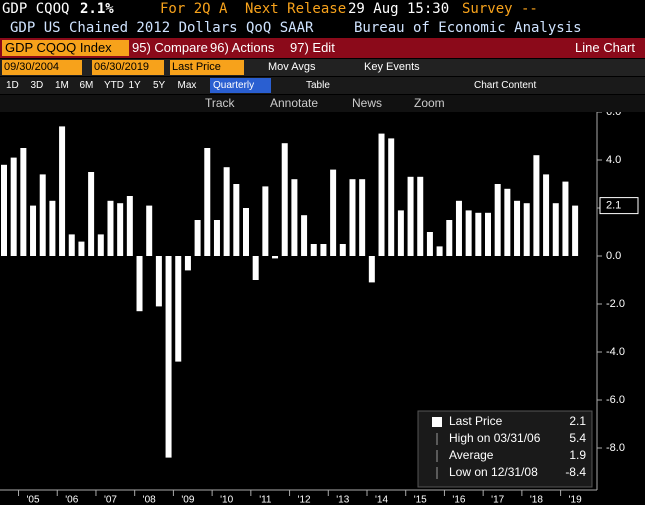 The width and height of the screenshot is (645, 505). Describe the element at coordinates (392, 67) in the screenshot. I see `key-events: Key Events` at that location.